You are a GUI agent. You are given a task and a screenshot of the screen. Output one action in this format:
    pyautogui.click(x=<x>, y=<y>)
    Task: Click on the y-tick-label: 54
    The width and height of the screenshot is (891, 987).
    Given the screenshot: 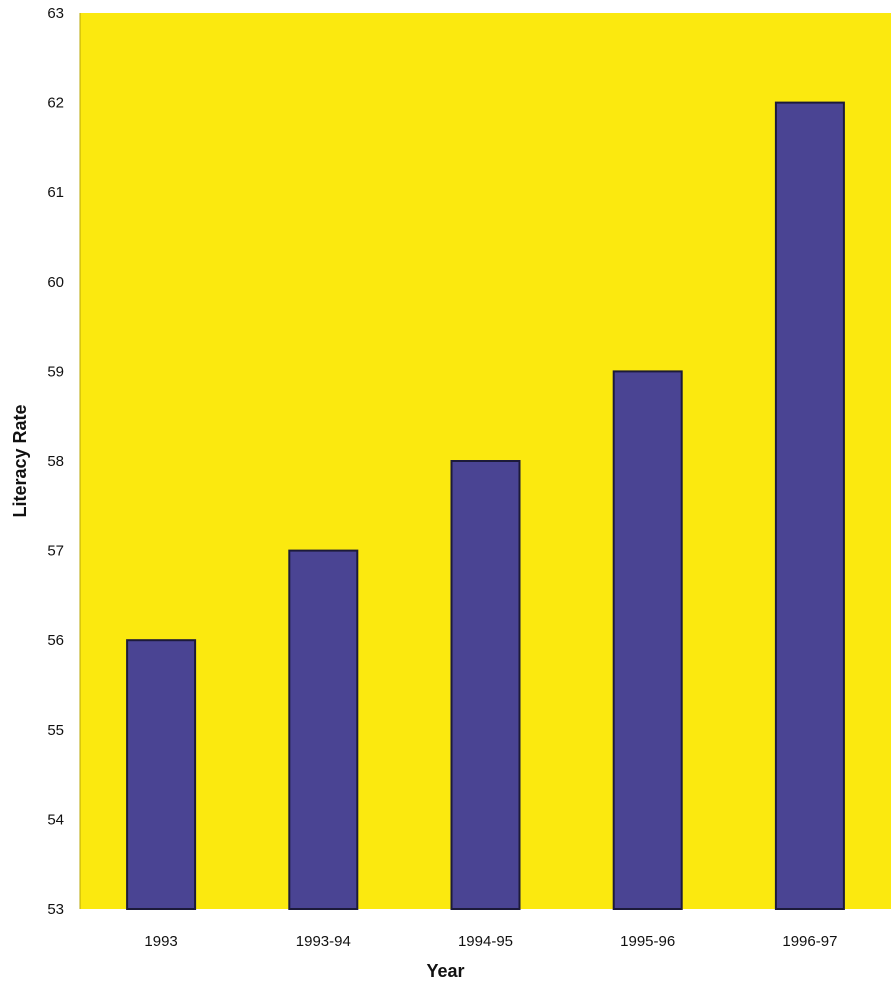 What is the action you would take?
    pyautogui.click(x=55, y=819)
    